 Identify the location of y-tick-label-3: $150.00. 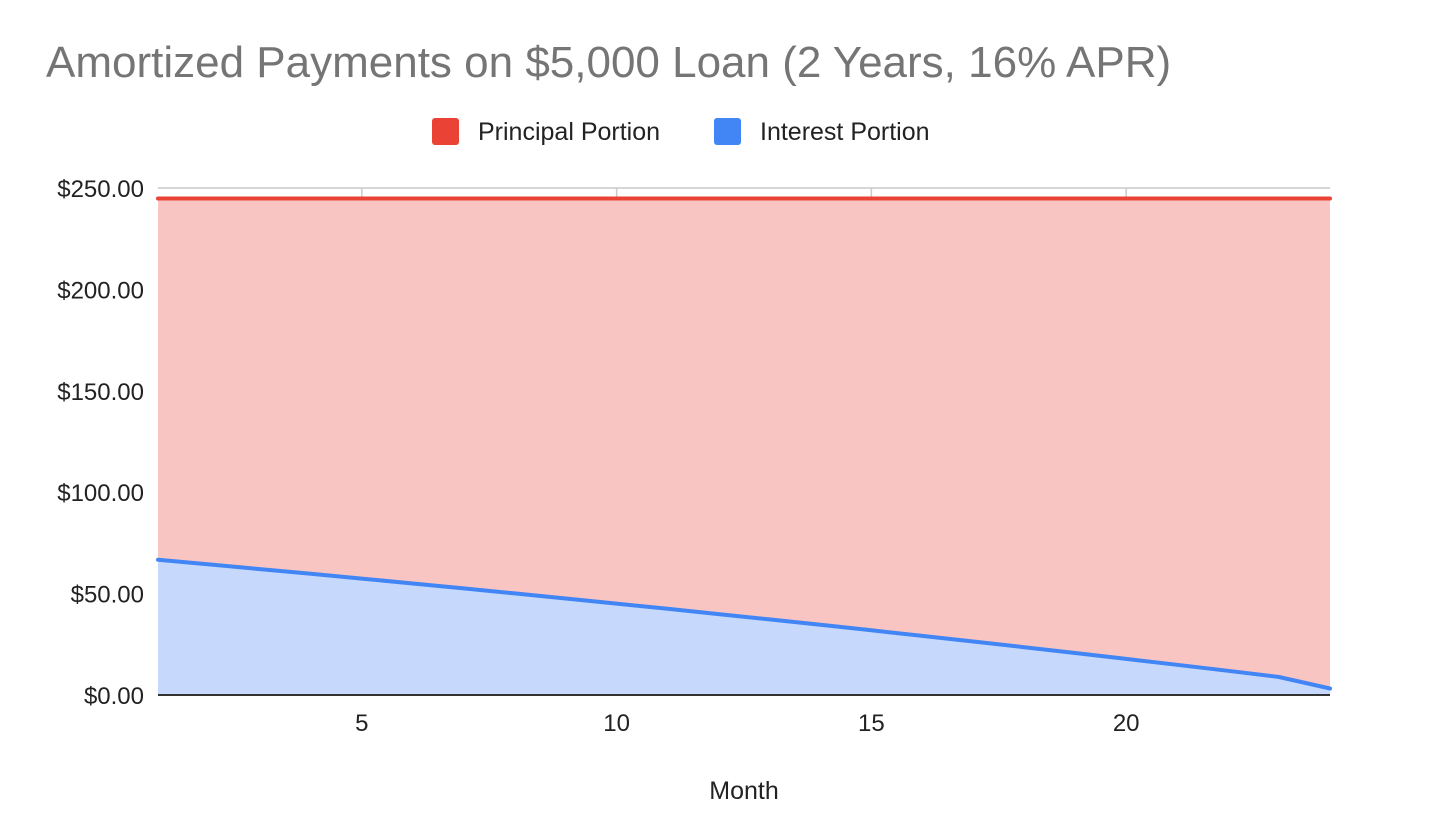
(100, 392).